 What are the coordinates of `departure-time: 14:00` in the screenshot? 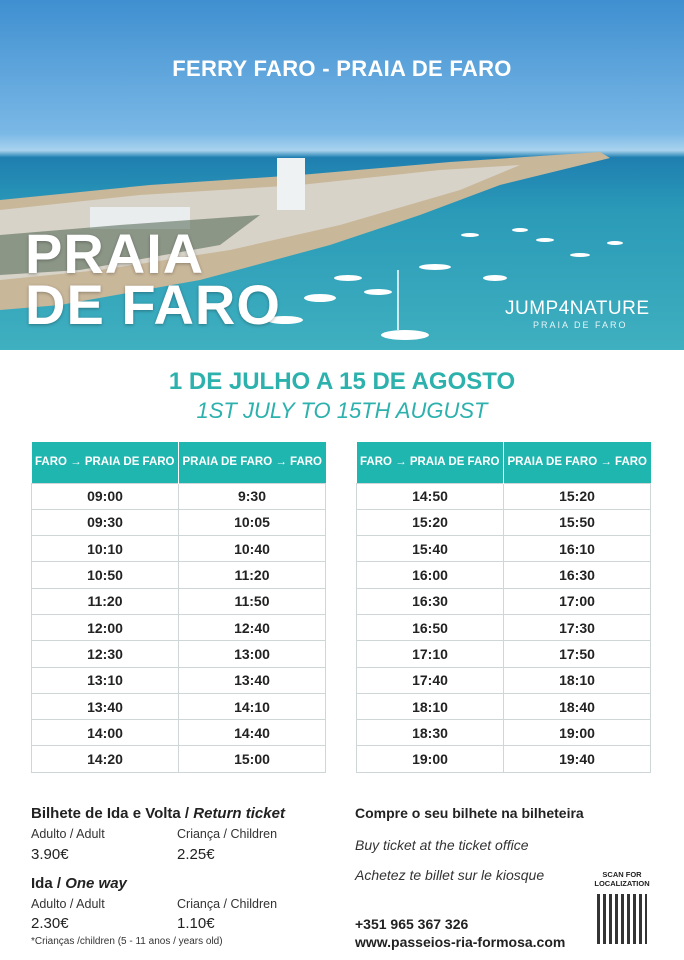 It's located at (105, 733).